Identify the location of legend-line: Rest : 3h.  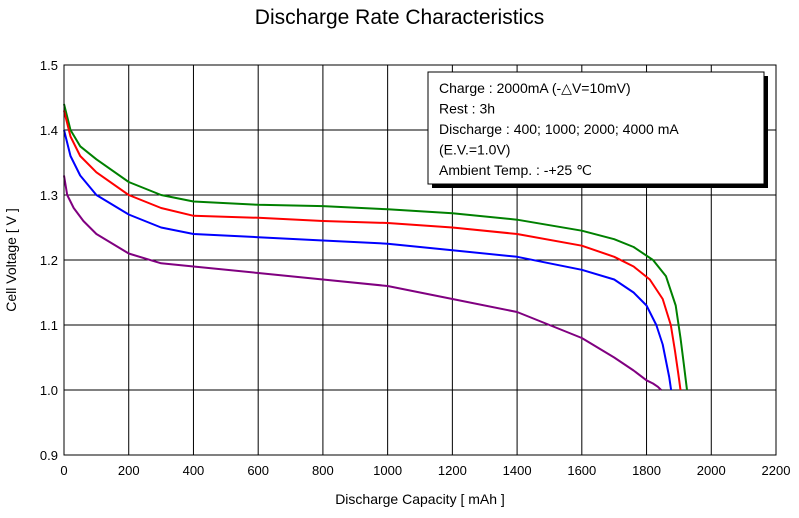
(467, 109).